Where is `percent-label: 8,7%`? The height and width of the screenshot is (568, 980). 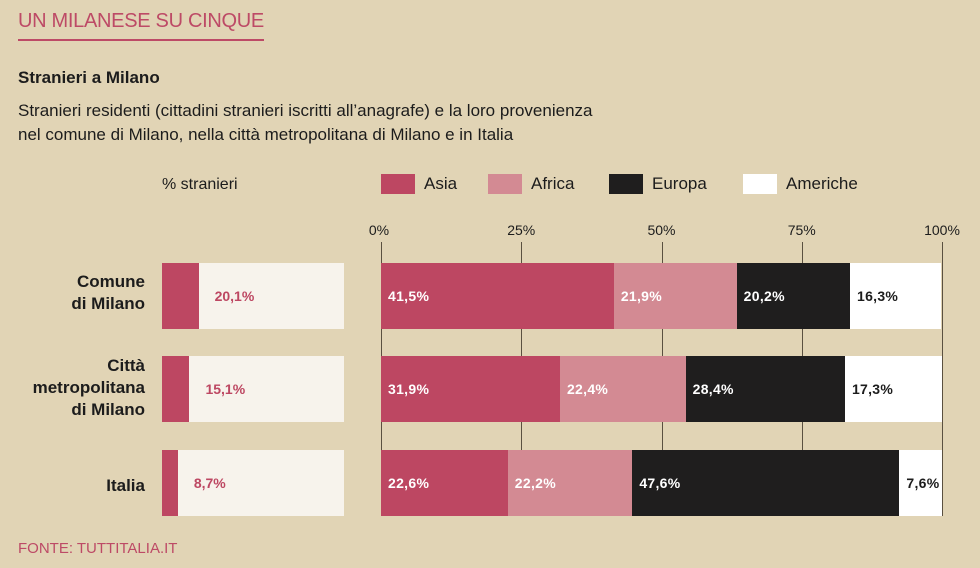
percent-label: 8,7% is located at coordinates (209, 483).